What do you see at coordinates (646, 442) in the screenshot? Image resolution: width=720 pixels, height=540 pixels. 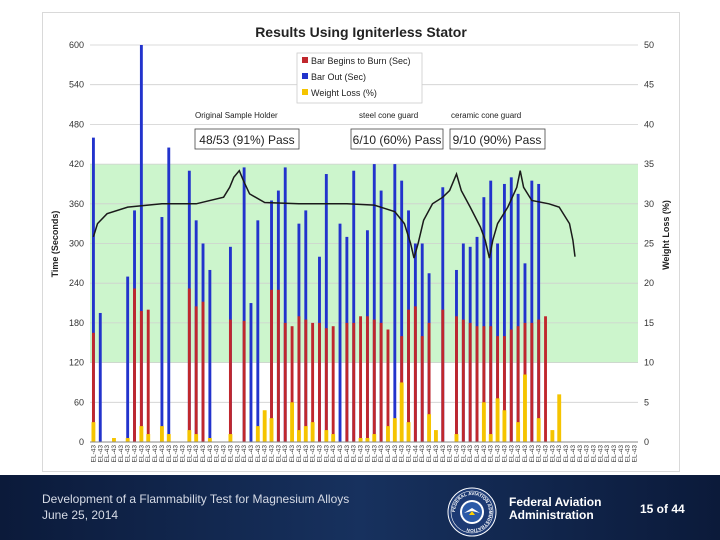 I see `y2-tick-label: 0` at bounding box center [646, 442].